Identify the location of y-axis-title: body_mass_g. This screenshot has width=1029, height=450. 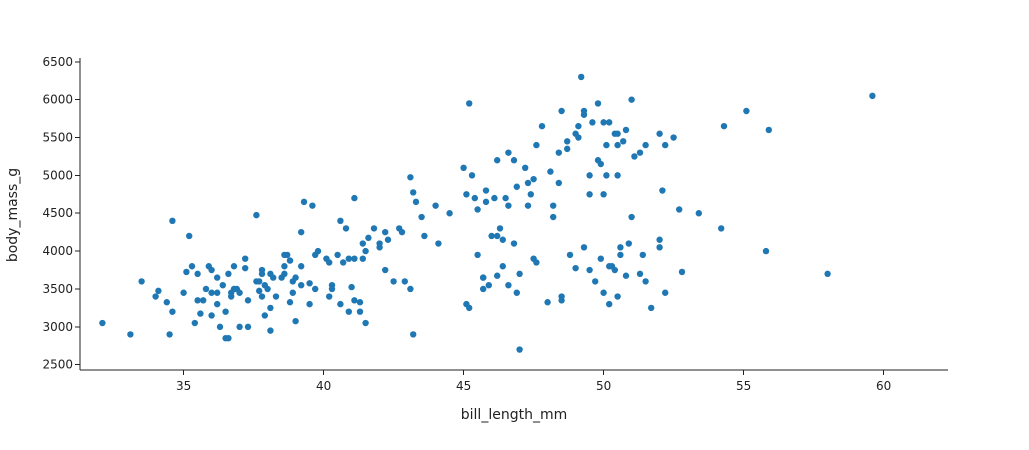
(13, 215).